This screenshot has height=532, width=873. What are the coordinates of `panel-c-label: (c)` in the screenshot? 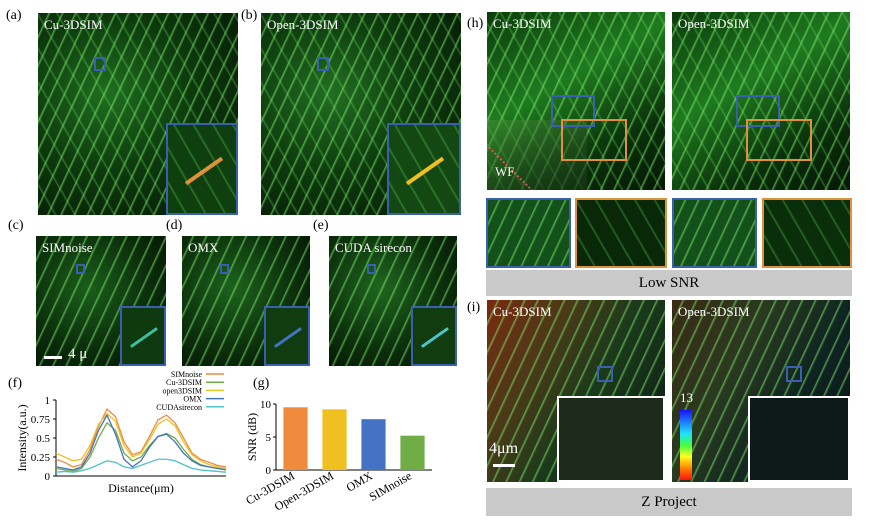 It's located at (16, 225).